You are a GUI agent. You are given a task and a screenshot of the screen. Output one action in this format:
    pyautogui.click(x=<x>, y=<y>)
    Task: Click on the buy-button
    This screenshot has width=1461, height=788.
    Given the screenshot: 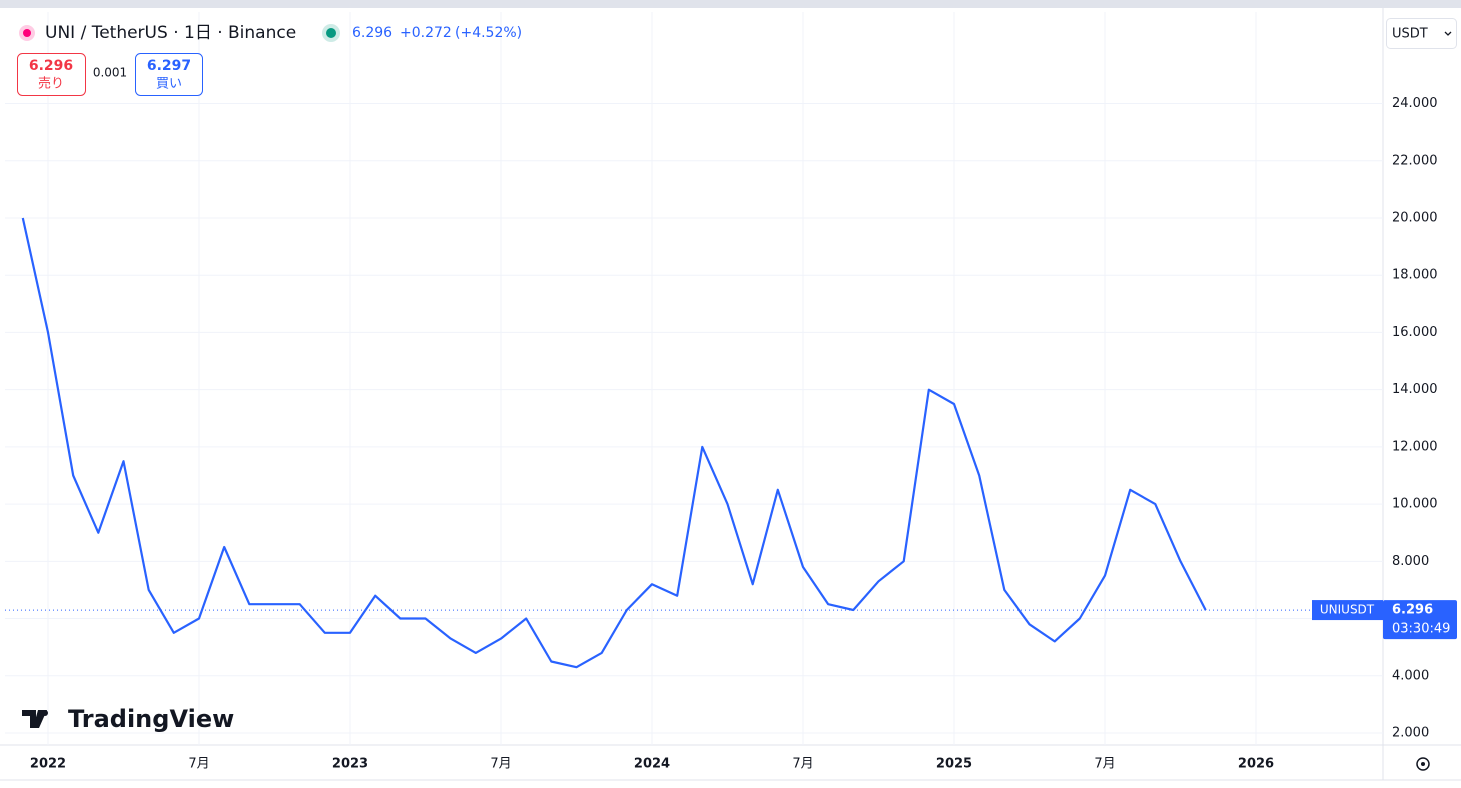 What is the action you would take?
    pyautogui.click(x=169, y=74)
    